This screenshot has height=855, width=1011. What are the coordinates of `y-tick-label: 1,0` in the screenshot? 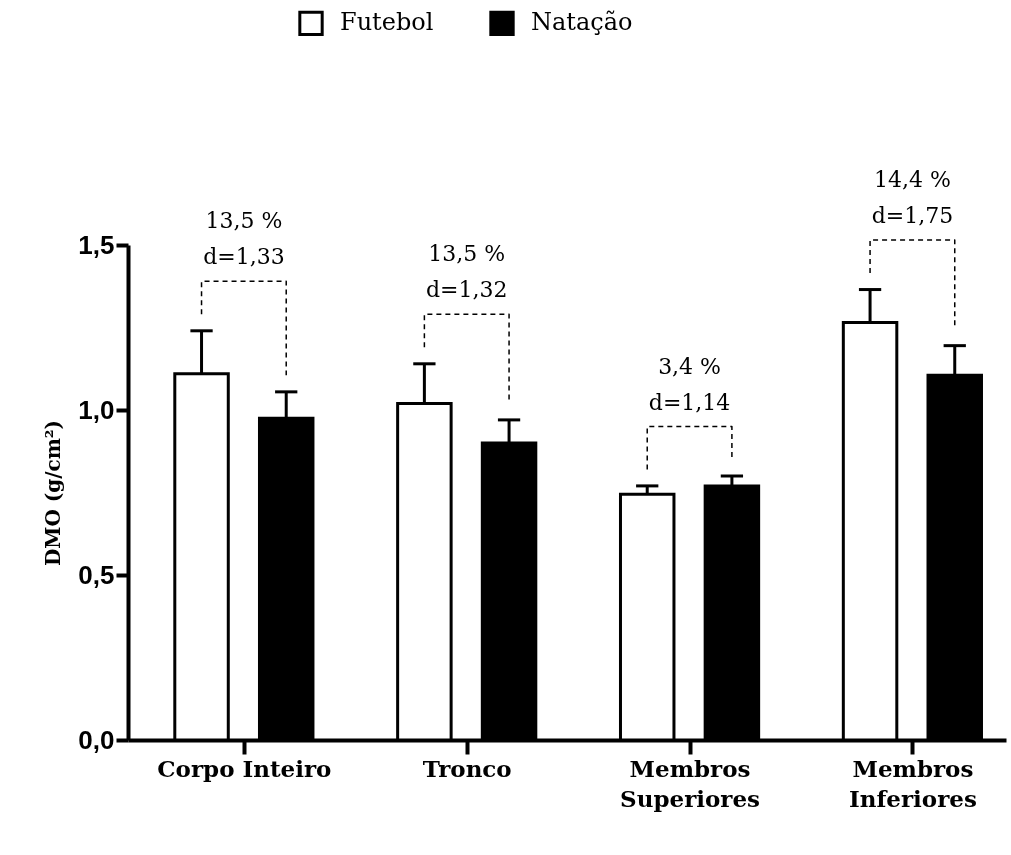 It's located at (96, 409).